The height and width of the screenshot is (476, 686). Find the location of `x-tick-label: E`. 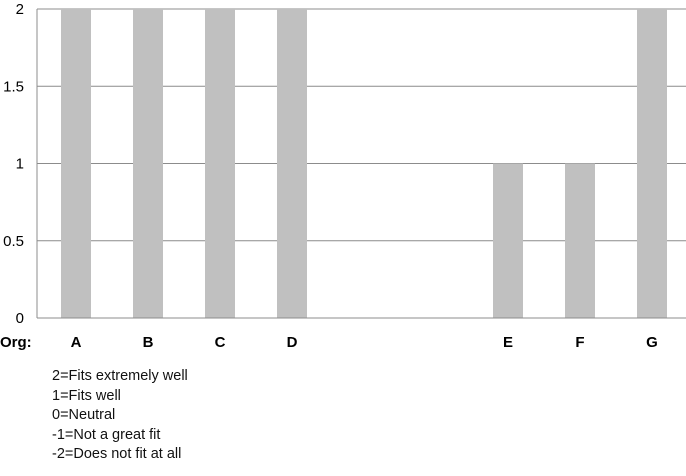

x-tick-label: E is located at coordinates (508, 342).